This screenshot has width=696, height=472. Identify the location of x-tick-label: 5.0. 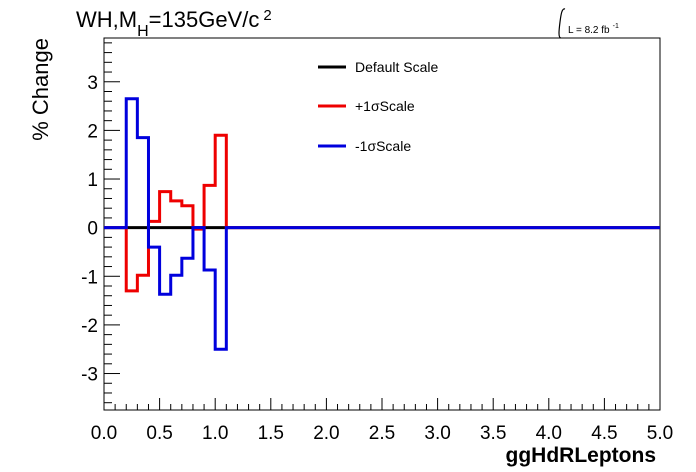
(660, 433).